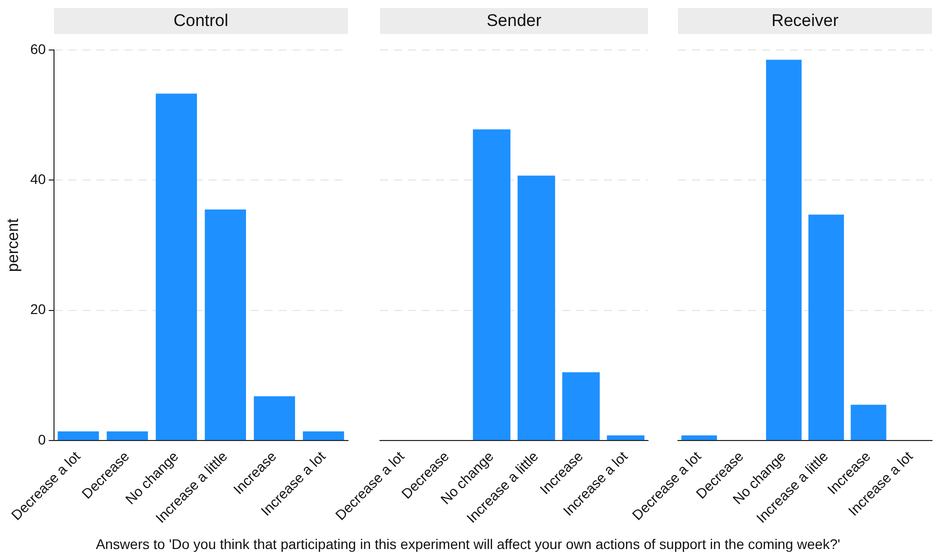 The width and height of the screenshot is (936, 560). Describe the element at coordinates (468, 544) in the screenshot. I see `text: Answers to 'Do you think that participating in this experiment will affect your own actions of support in the coming week?'` at that location.